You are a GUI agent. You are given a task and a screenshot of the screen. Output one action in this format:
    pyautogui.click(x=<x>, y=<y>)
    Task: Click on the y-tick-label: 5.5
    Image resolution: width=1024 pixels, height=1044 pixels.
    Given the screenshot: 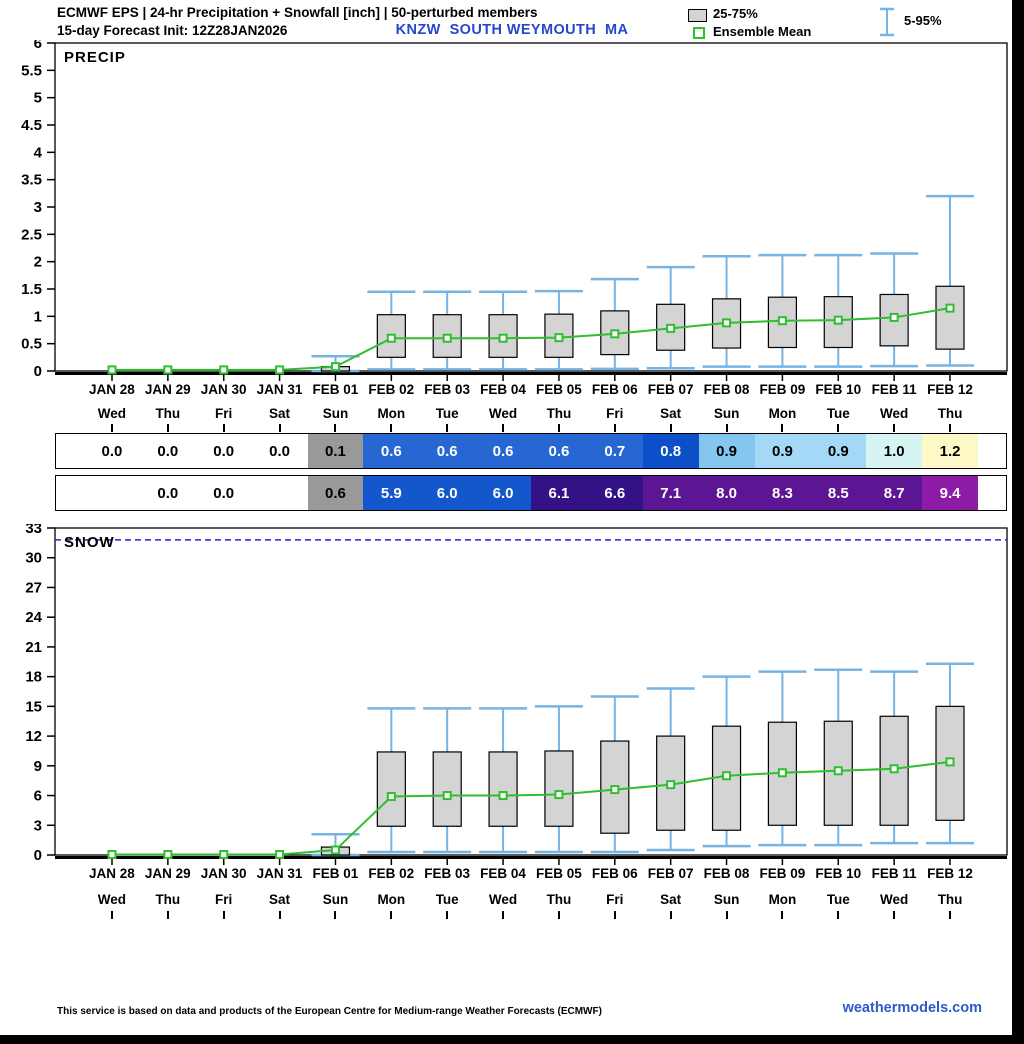 What is the action you would take?
    pyautogui.click(x=31, y=70)
    